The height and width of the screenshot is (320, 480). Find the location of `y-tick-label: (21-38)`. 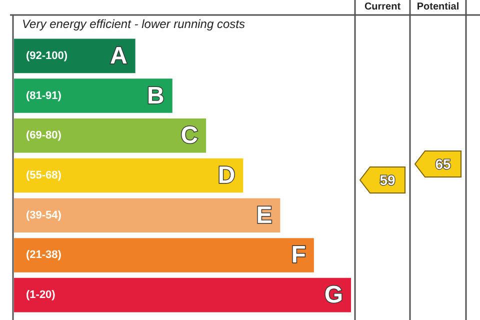

y-tick-label: (21-38) is located at coordinates (44, 255).